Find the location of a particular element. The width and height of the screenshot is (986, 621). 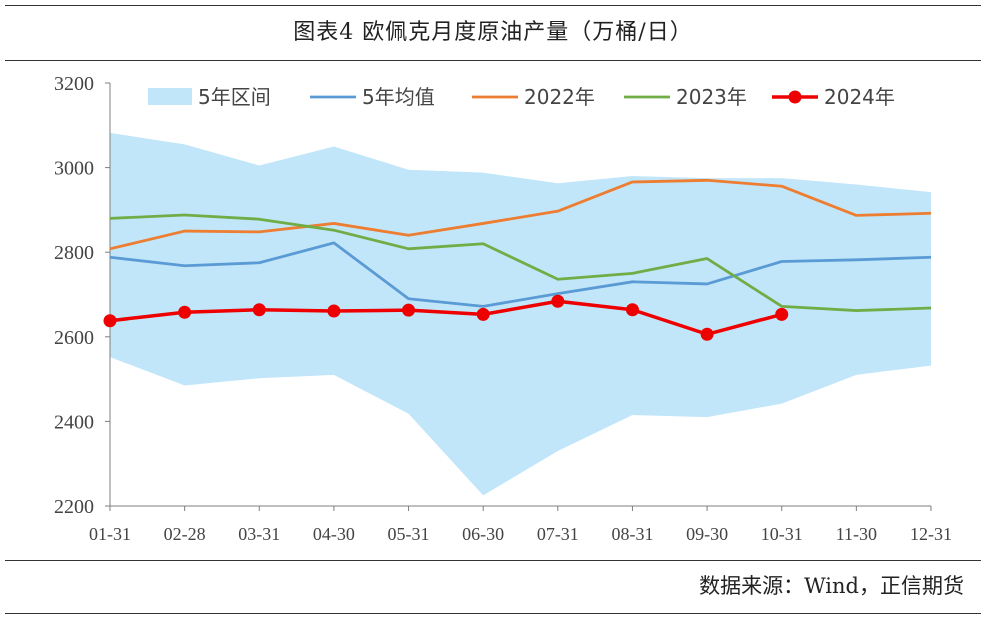

x-tick-label: 10-31 is located at coordinates (782, 534).